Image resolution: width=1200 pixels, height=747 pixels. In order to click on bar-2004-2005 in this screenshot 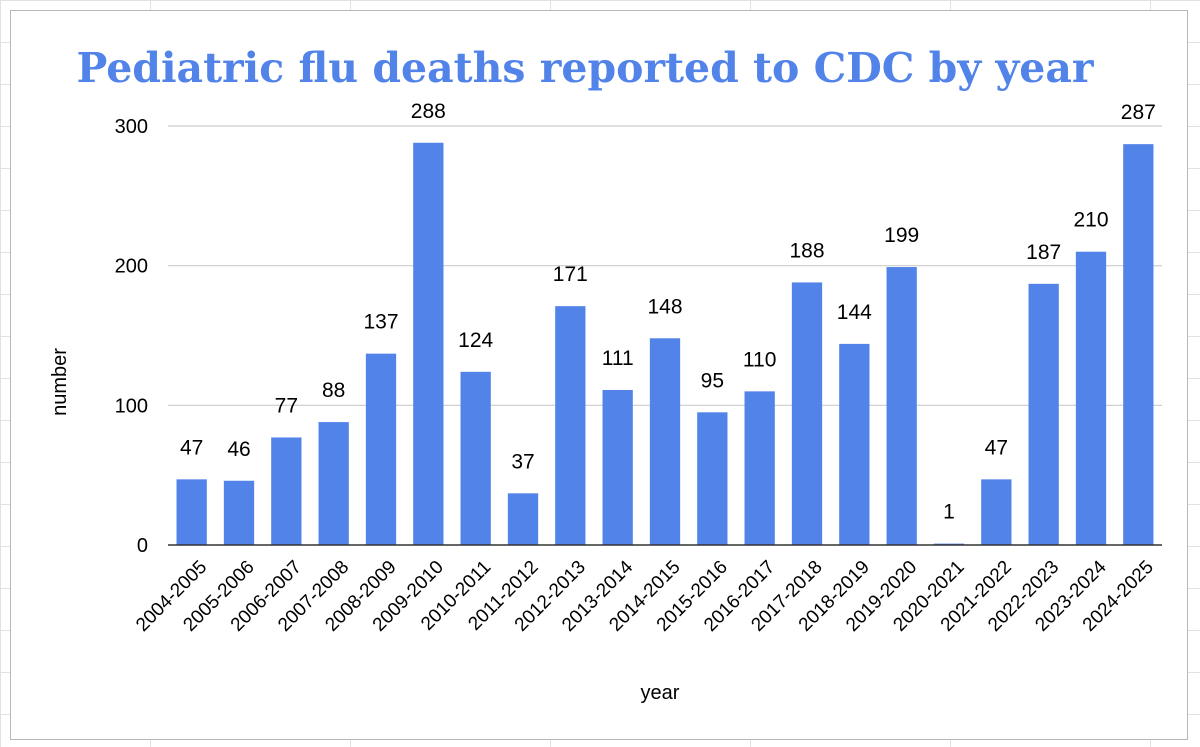, I will do `click(191, 512)`.